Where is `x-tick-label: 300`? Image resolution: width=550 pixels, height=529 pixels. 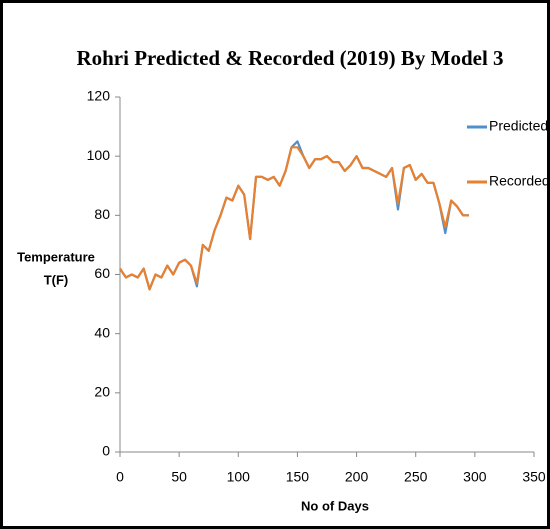 x-tick-label: 300 is located at coordinates (475, 477).